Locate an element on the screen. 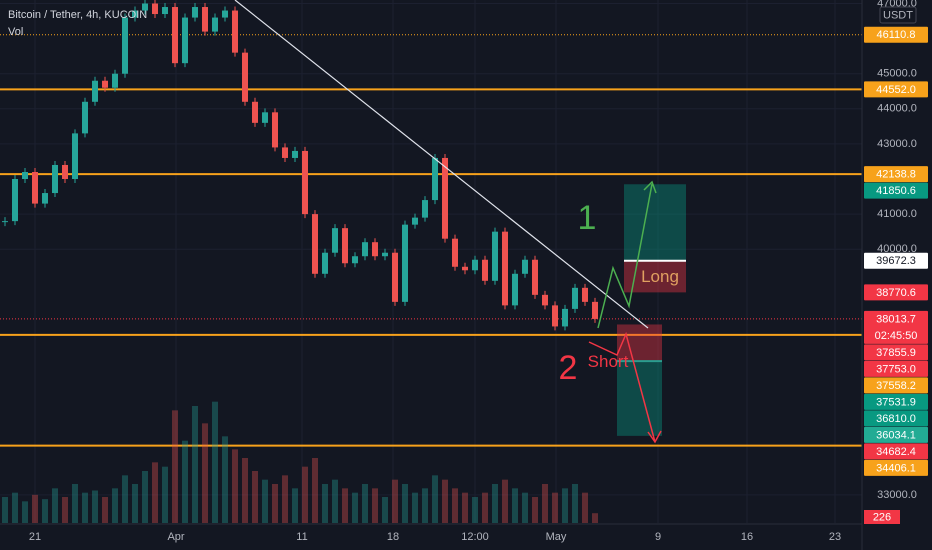  currency: USDT is located at coordinates (898, 15).